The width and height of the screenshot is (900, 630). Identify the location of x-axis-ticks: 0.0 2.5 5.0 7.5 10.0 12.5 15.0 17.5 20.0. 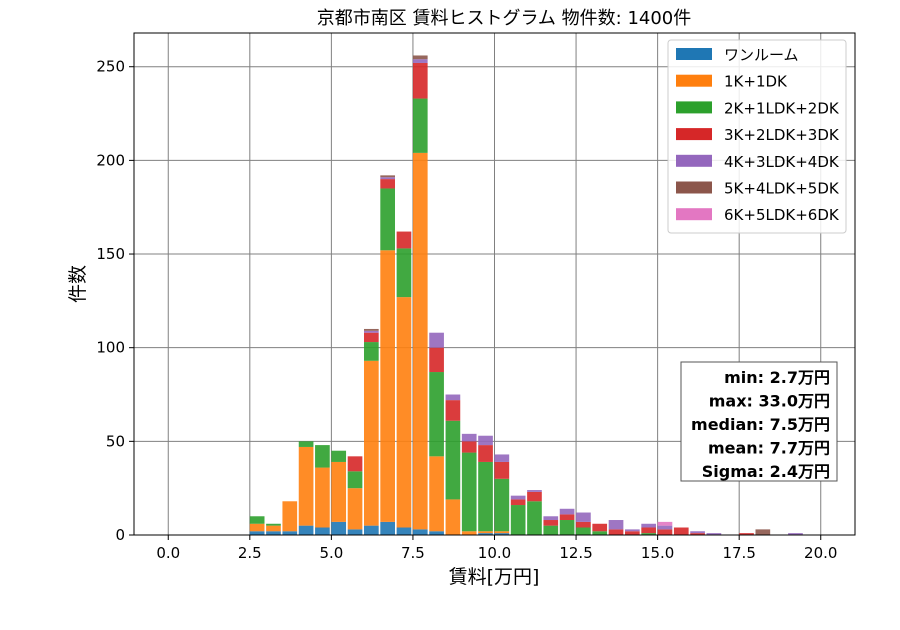
(496, 548).